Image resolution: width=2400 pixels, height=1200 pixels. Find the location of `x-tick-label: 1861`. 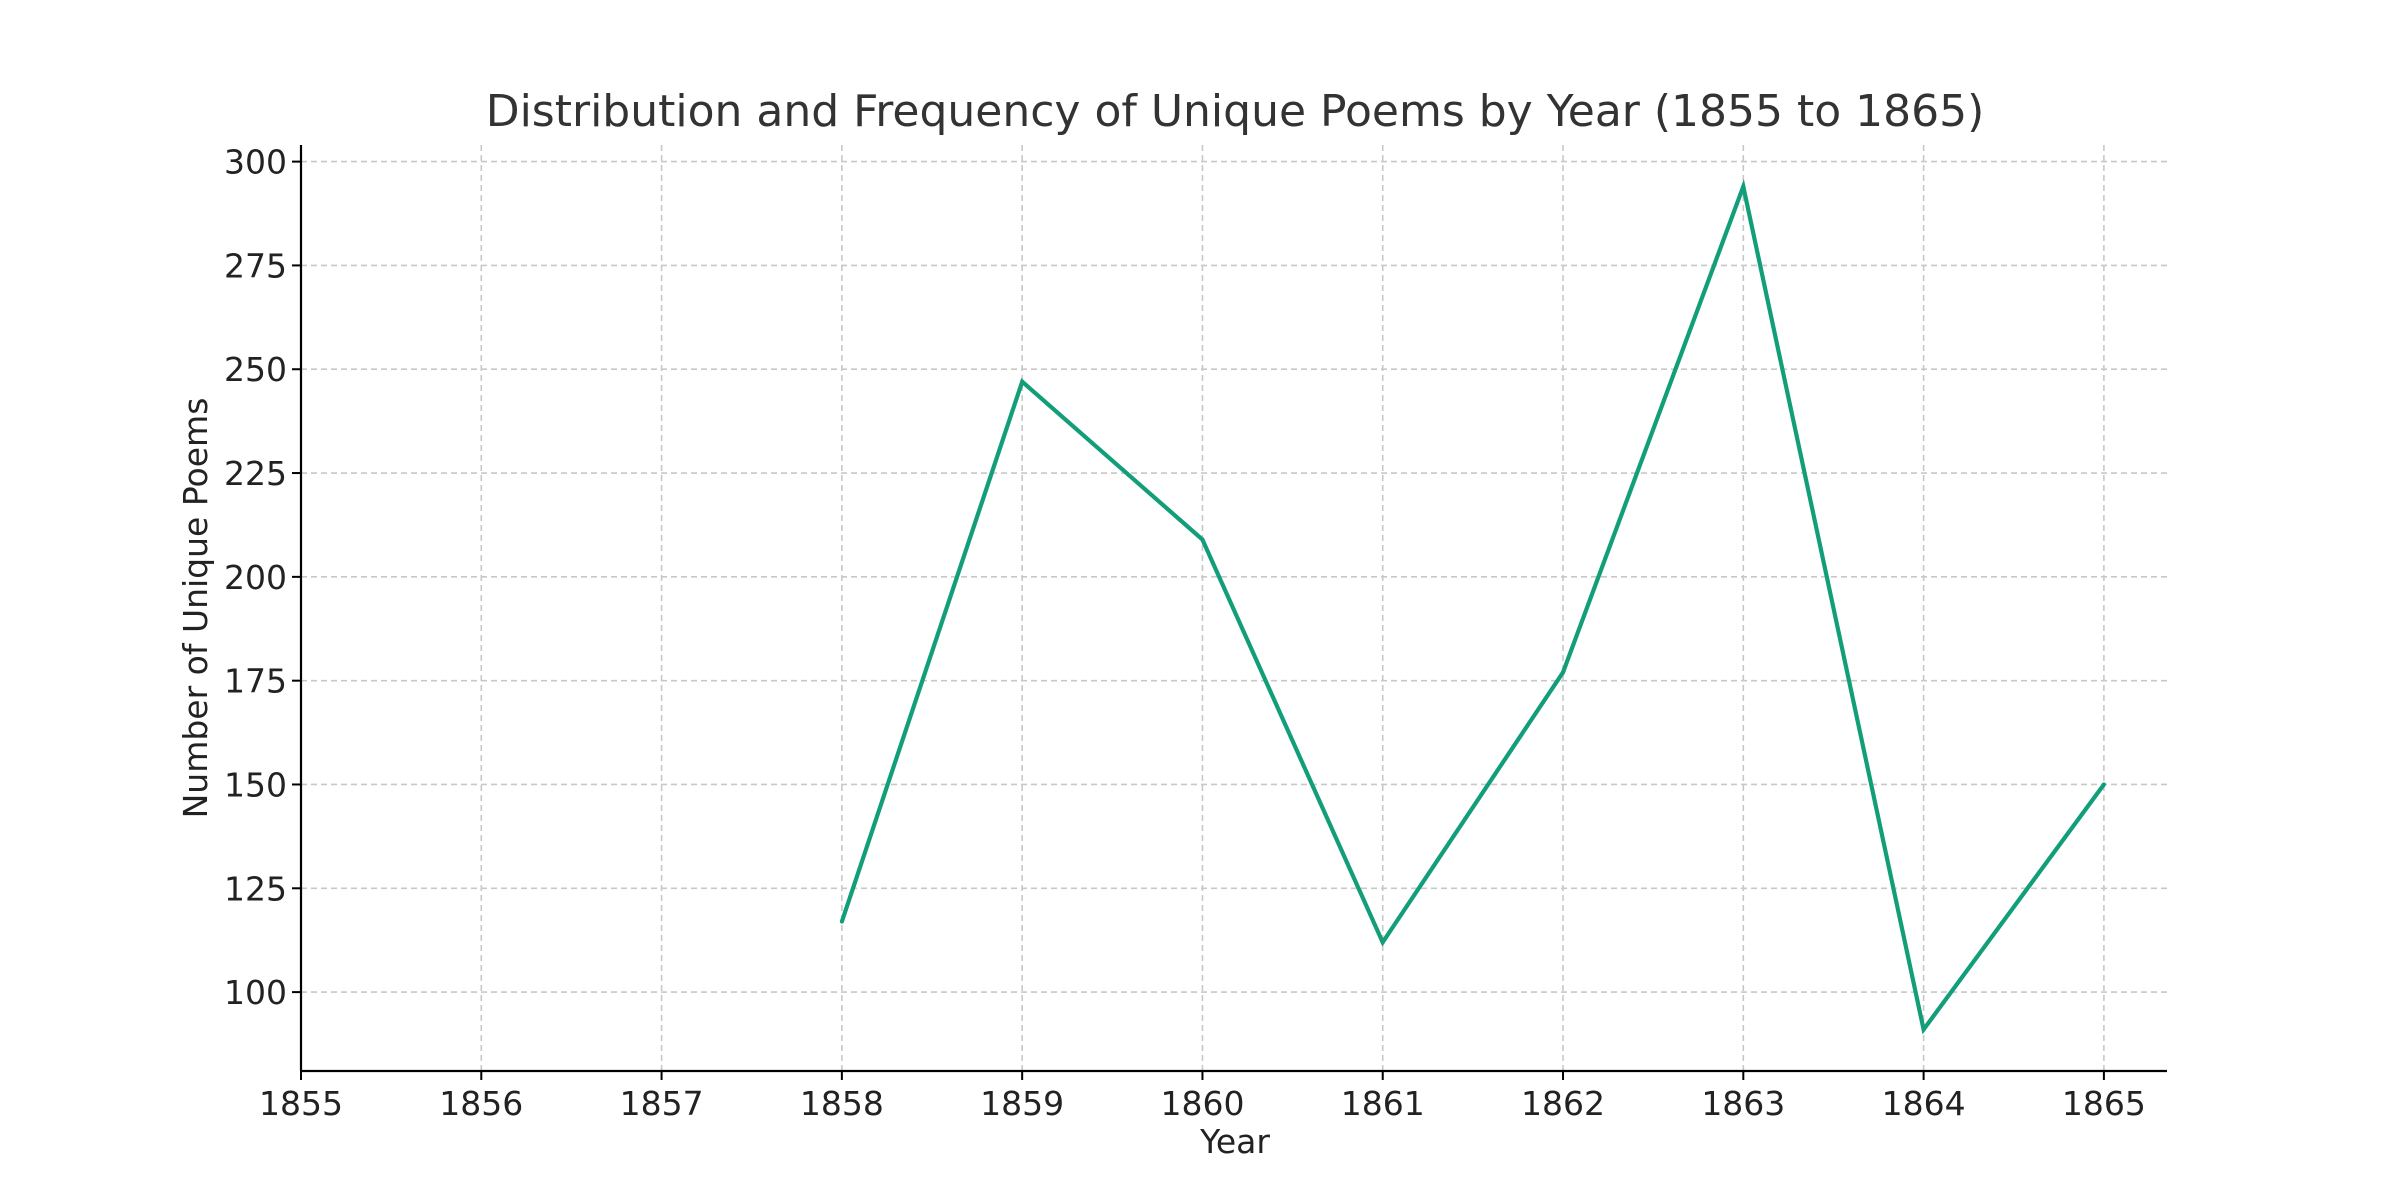

x-tick-label: 1861 is located at coordinates (1383, 1103).